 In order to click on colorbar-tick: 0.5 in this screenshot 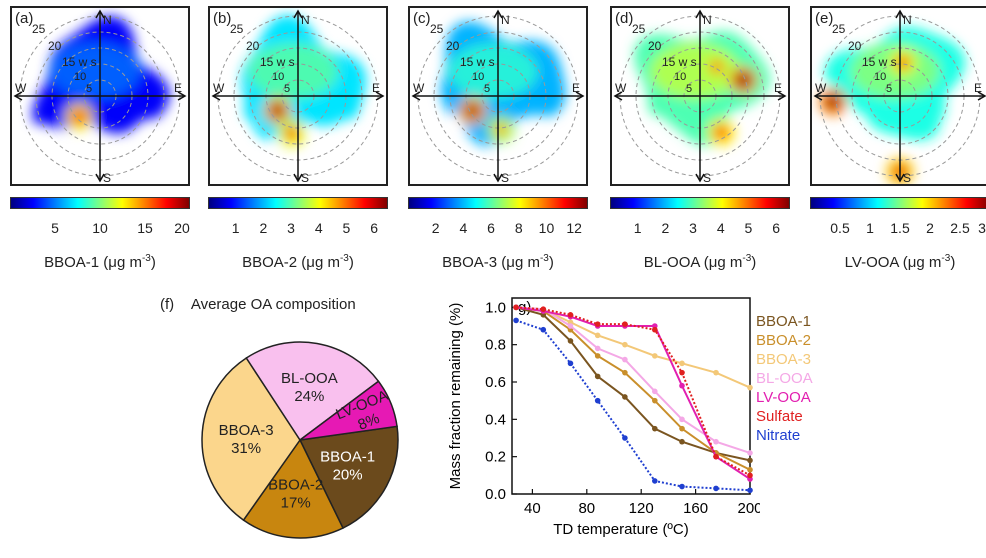, I will do `click(840, 228)`.